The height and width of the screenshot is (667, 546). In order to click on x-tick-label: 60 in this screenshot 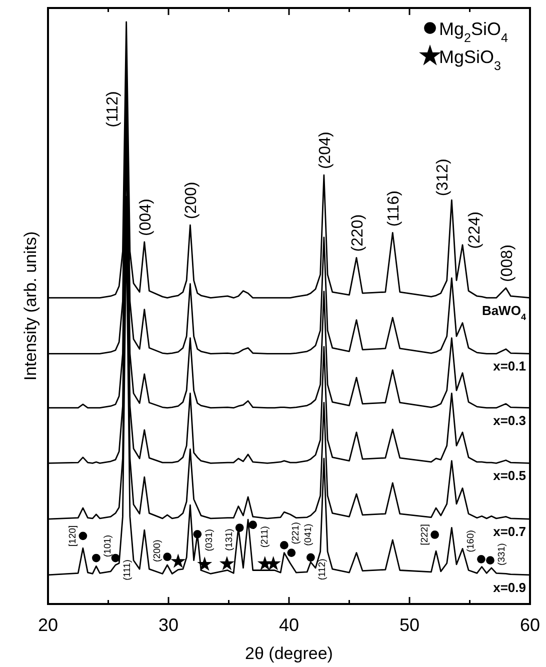, I will do `click(530, 625)`.